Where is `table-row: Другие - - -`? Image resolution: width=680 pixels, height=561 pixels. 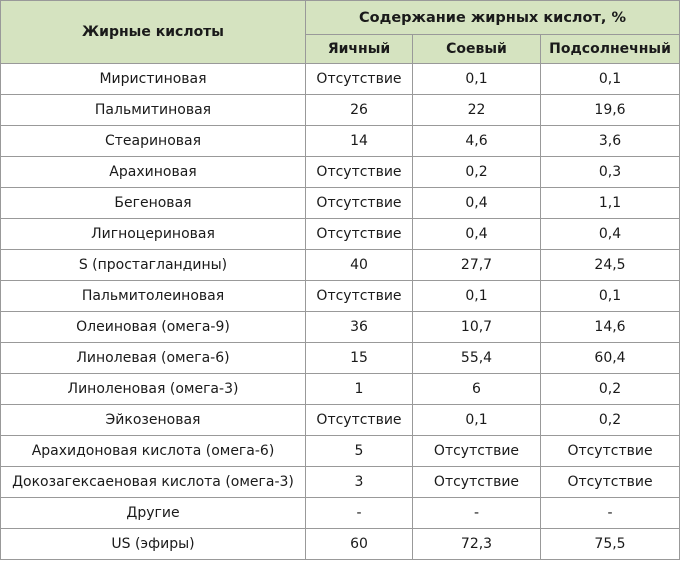
table-row: Другие - - - is located at coordinates (340, 513).